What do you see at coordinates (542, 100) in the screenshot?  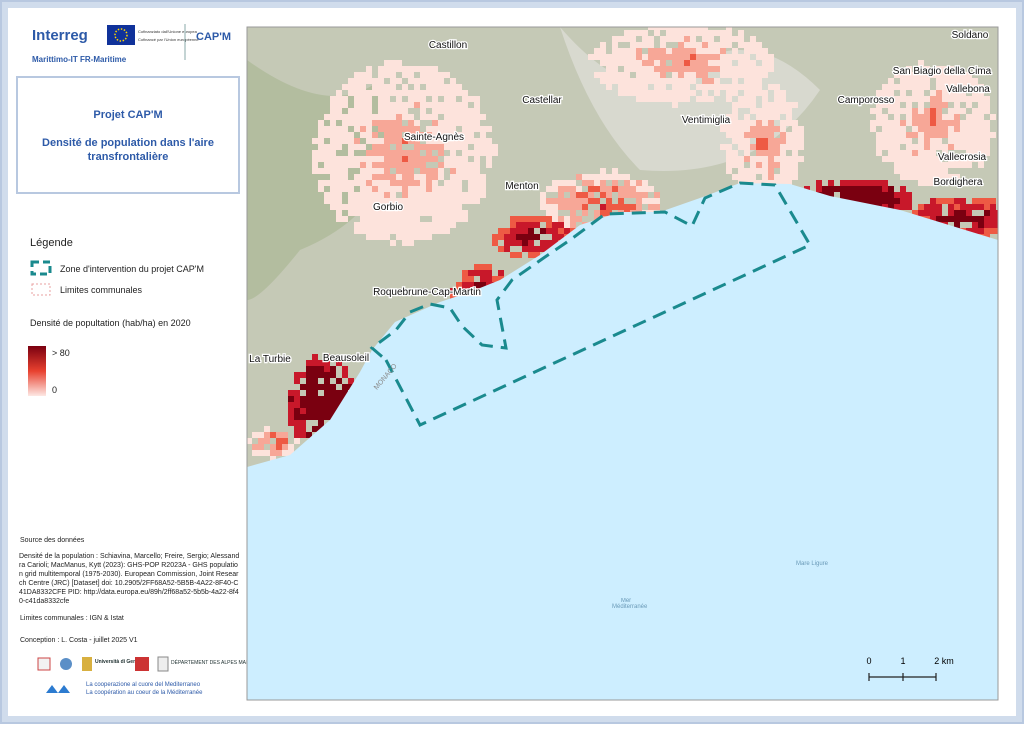 I see `place-label: Castellar` at bounding box center [542, 100].